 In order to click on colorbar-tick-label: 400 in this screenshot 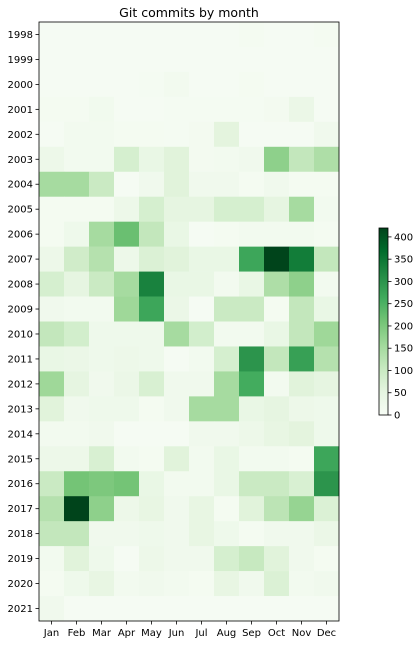, I will do `click(403, 237)`.